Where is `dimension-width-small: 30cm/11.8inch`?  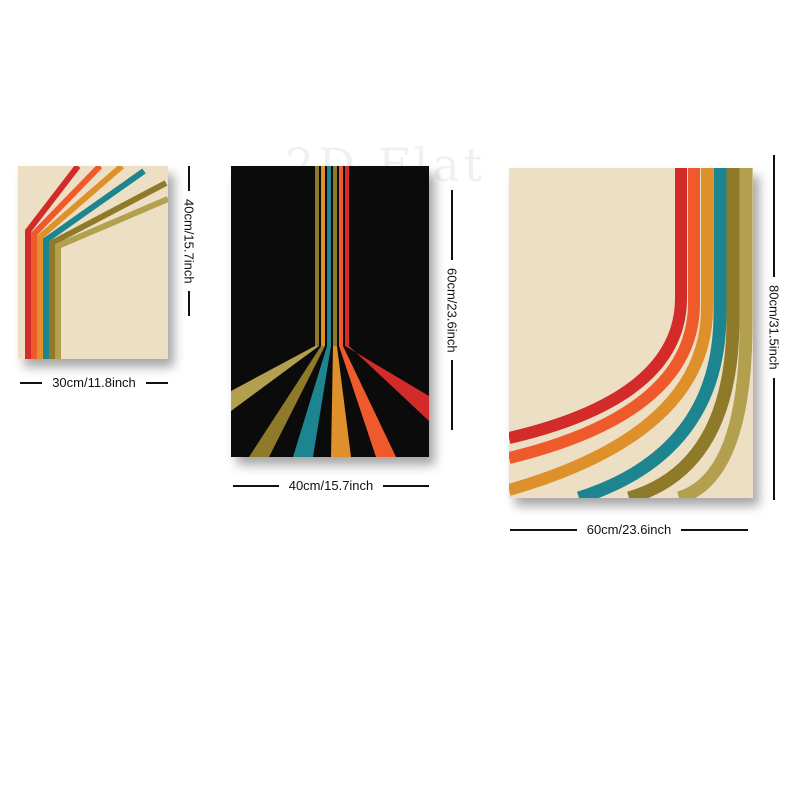
dimension-width-small: 30cm/11.8inch is located at coordinates (94, 382).